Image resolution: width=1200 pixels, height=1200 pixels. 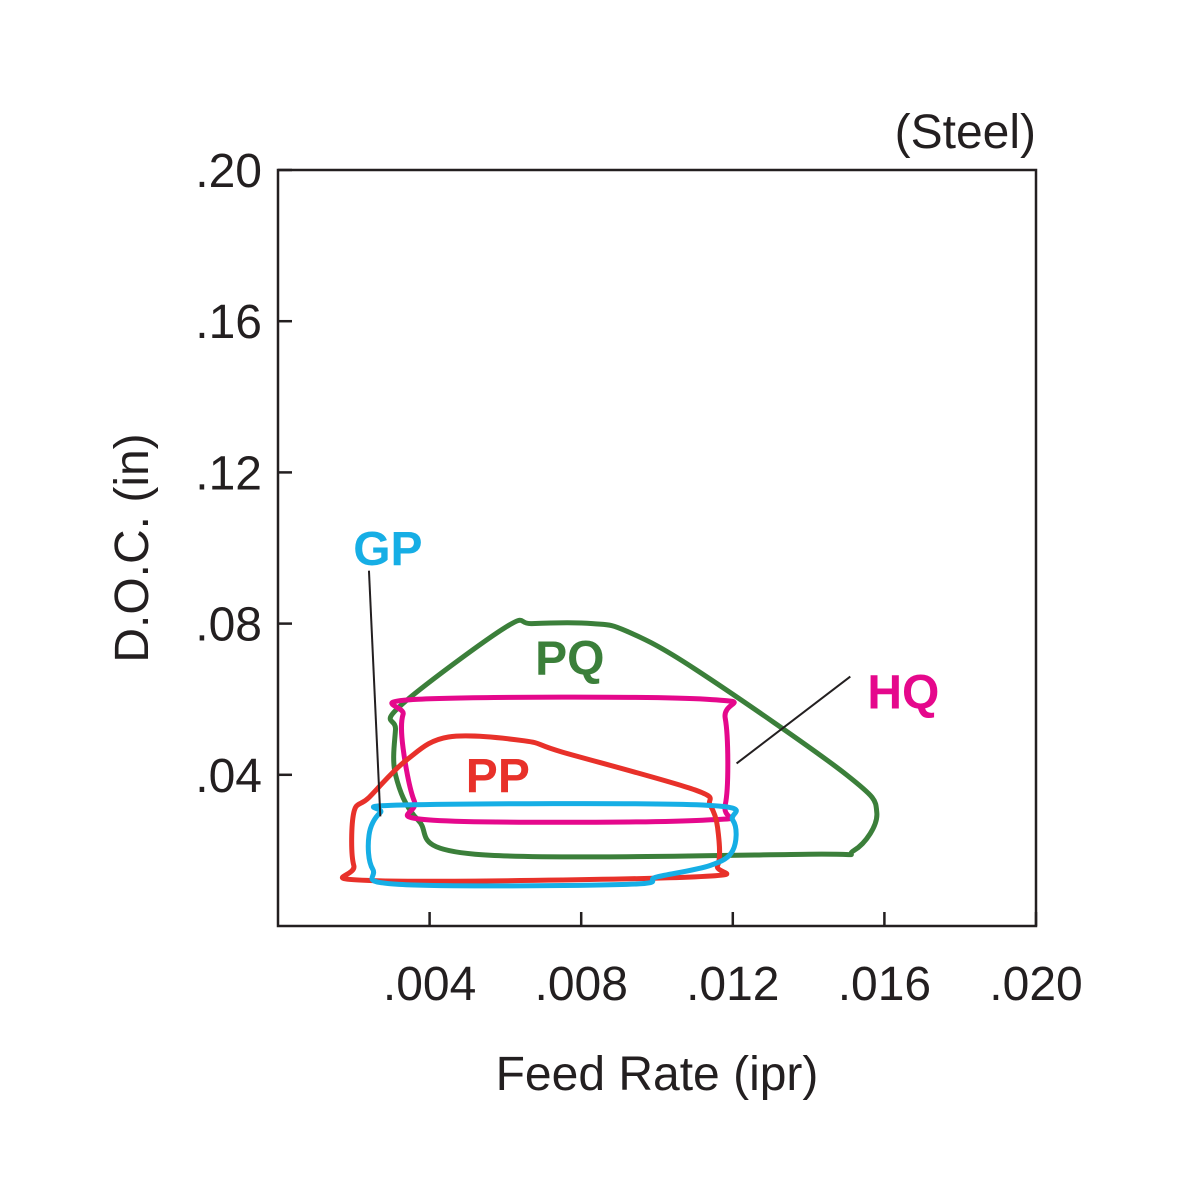 I want to click on x-tick-label-4: .016, so click(x=884, y=984).